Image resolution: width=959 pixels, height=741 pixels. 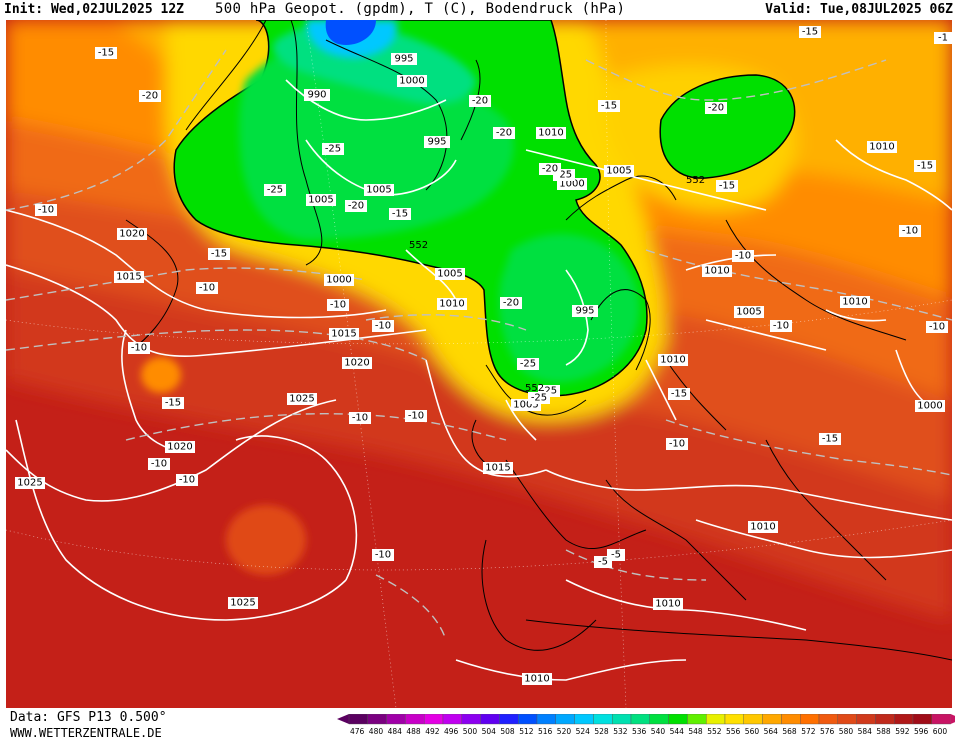 What do you see at coordinates (489, 731) in the screenshot?
I see `colorbar-tick-label: 504` at bounding box center [489, 731].